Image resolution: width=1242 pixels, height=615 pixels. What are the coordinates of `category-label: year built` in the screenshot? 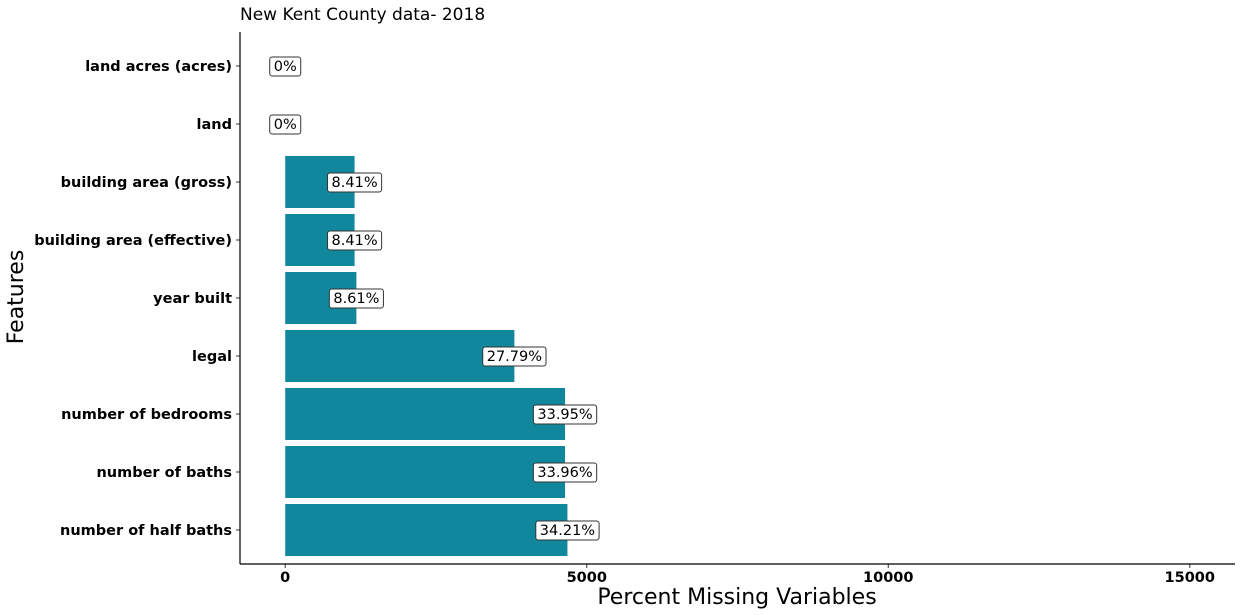 It's located at (192, 299).